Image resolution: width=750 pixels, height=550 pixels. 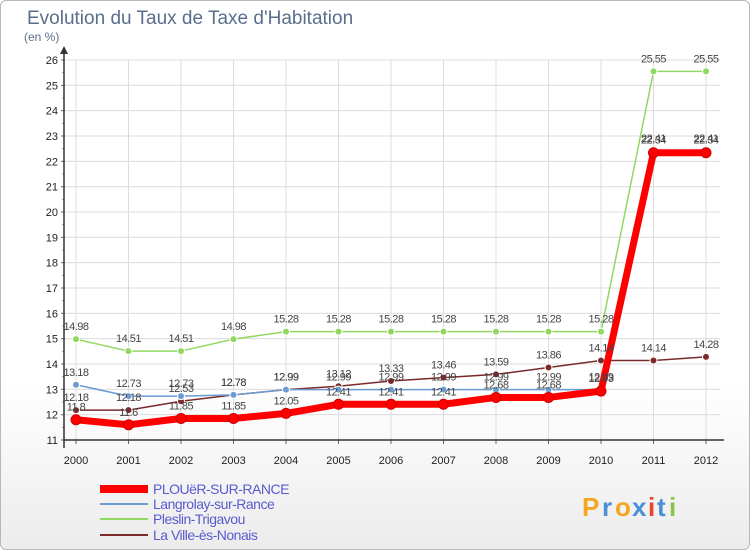 What do you see at coordinates (653, 348) in the screenshot?
I see `data-label: 14.14` at bounding box center [653, 348].